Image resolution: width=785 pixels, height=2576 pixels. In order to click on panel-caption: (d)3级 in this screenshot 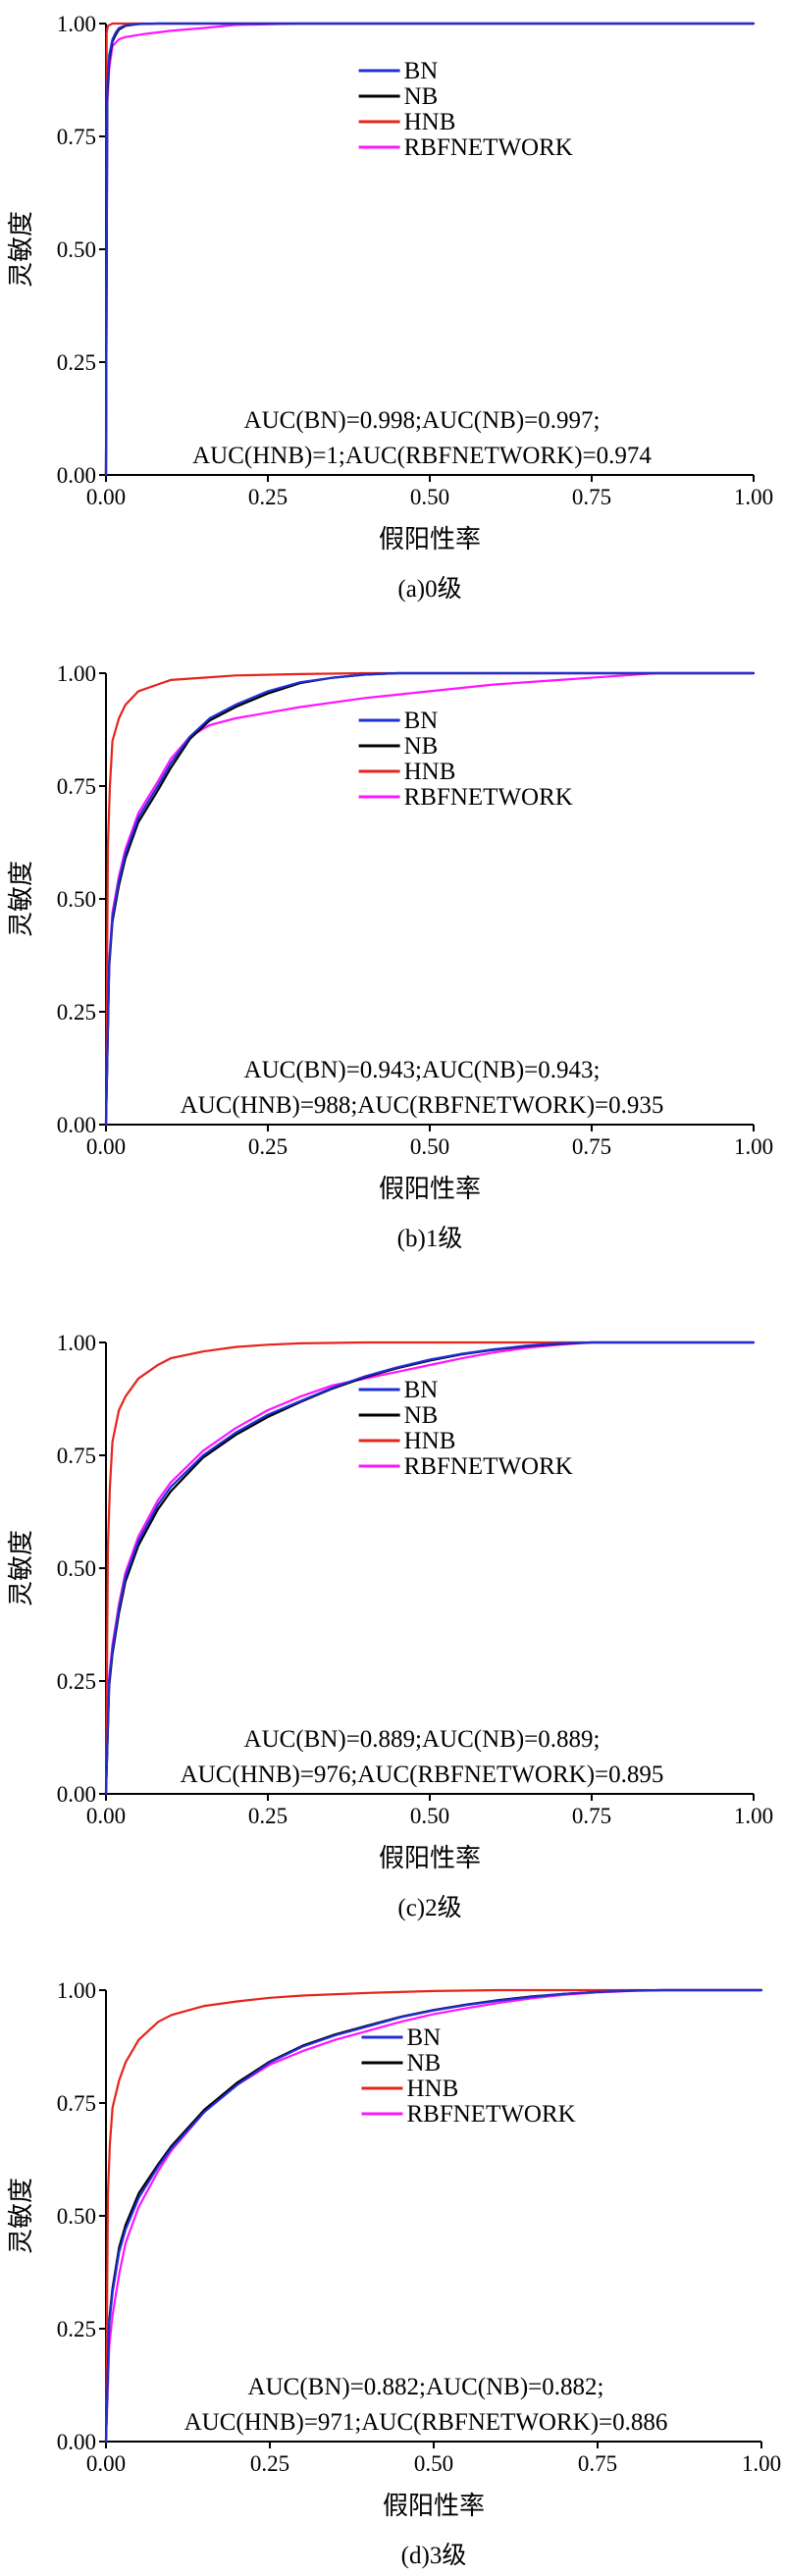, I will do `click(434, 2555)`.